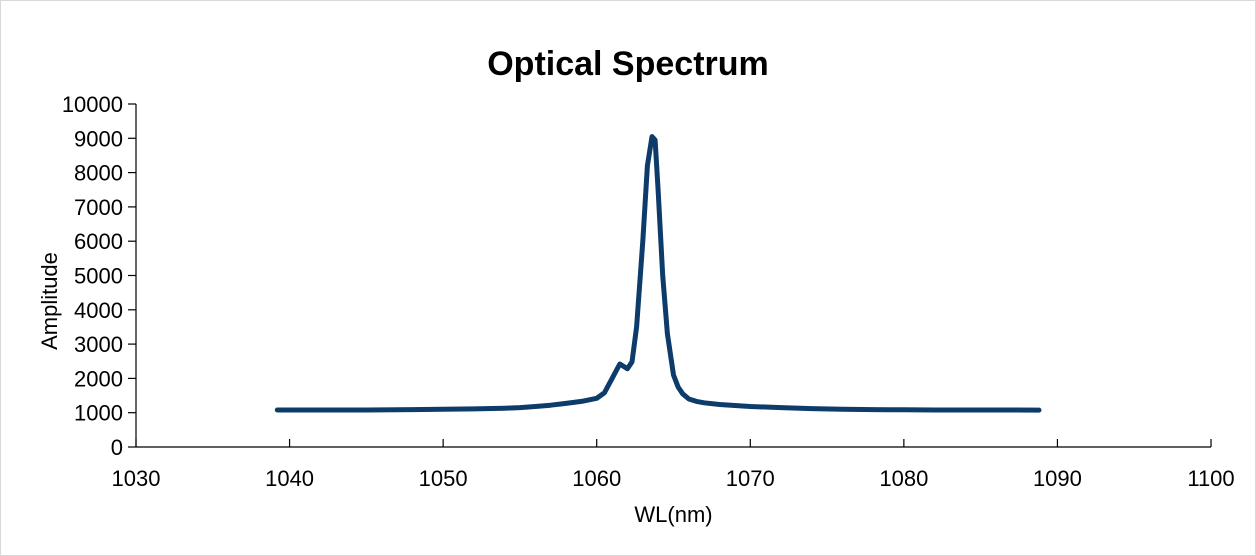  Describe the element at coordinates (596, 478) in the screenshot. I see `x-tick-label: 1060` at that location.